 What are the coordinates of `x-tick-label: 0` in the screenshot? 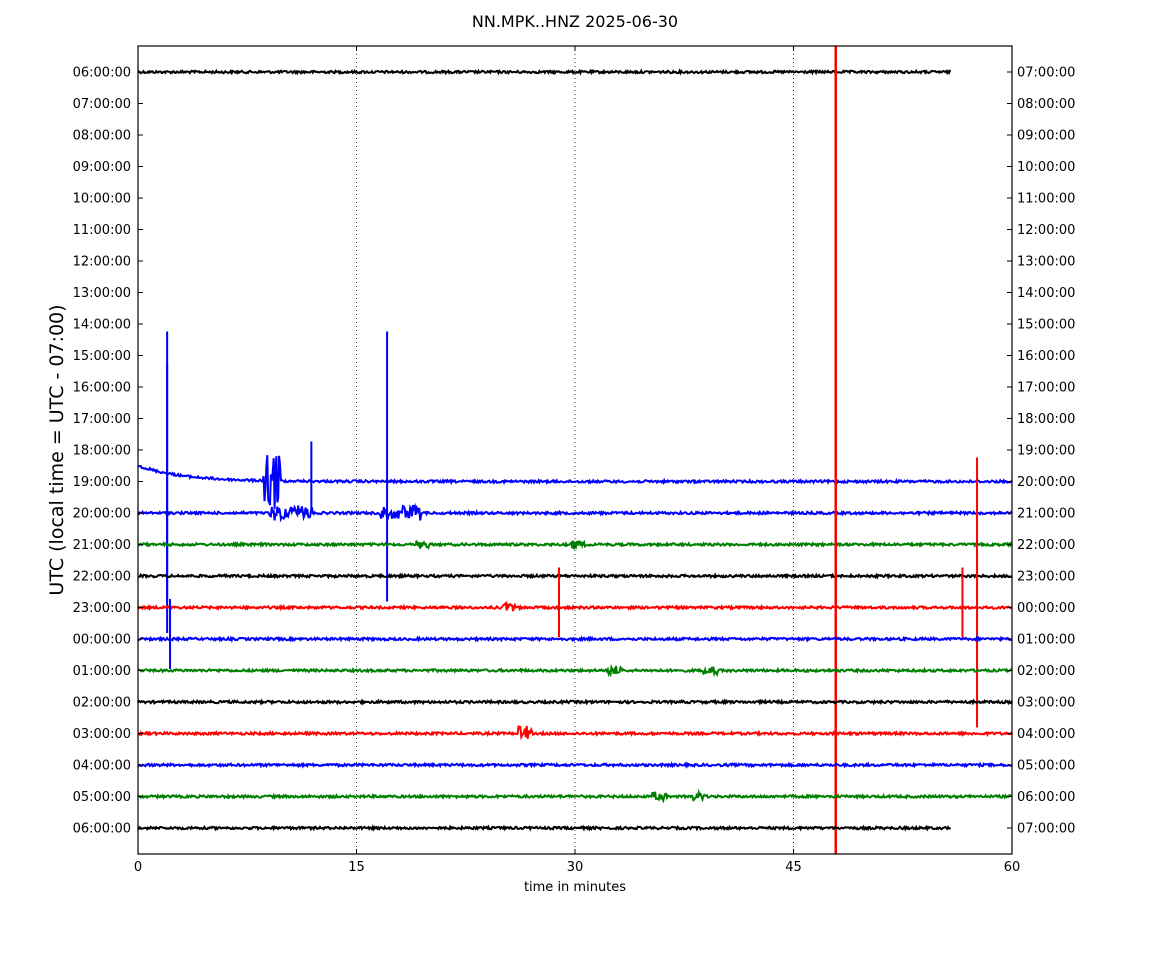 It's located at (138, 867).